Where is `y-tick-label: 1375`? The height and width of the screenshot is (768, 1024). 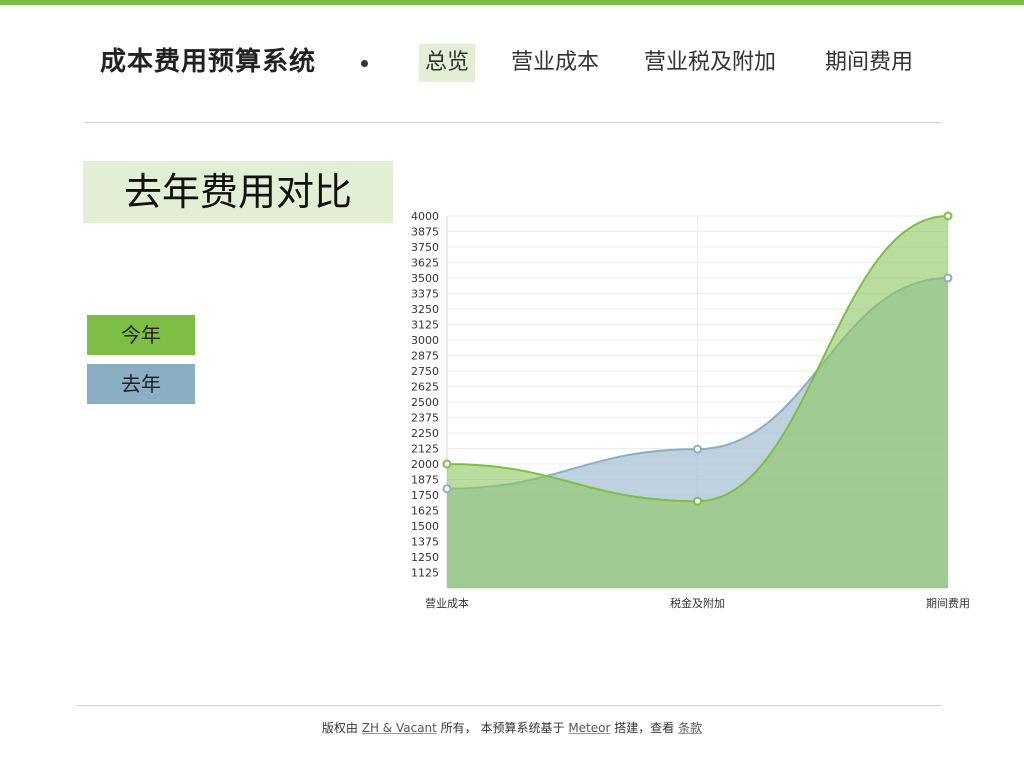 y-tick-label: 1375 is located at coordinates (425, 542).